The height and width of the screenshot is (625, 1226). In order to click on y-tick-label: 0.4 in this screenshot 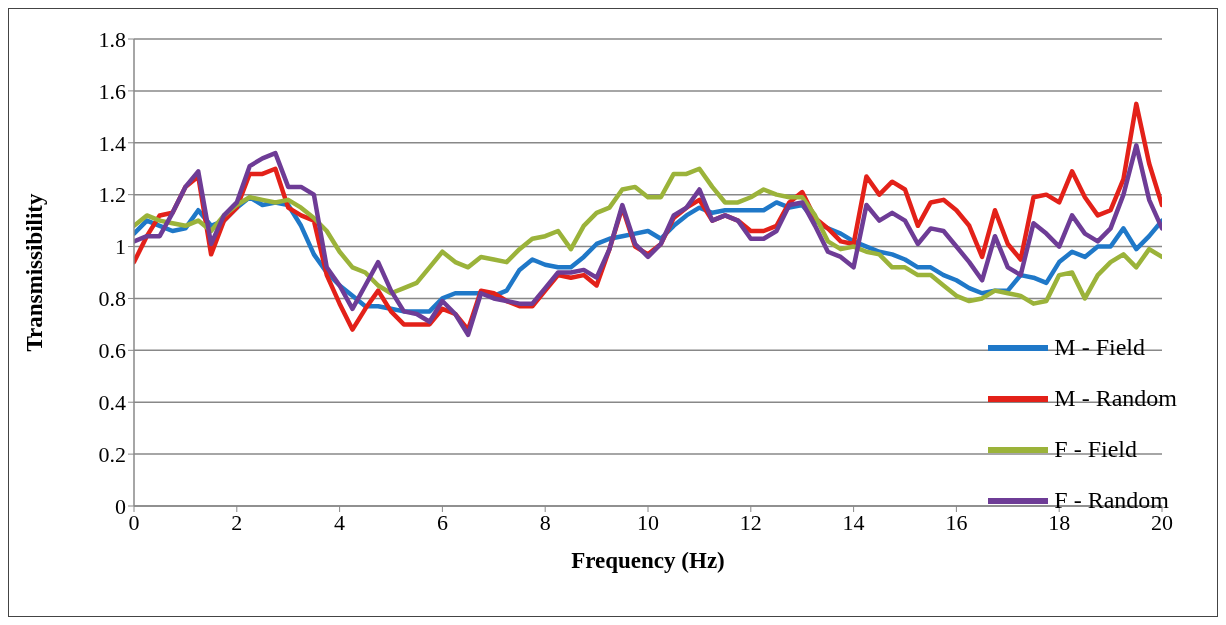, I will do `click(112, 403)`.